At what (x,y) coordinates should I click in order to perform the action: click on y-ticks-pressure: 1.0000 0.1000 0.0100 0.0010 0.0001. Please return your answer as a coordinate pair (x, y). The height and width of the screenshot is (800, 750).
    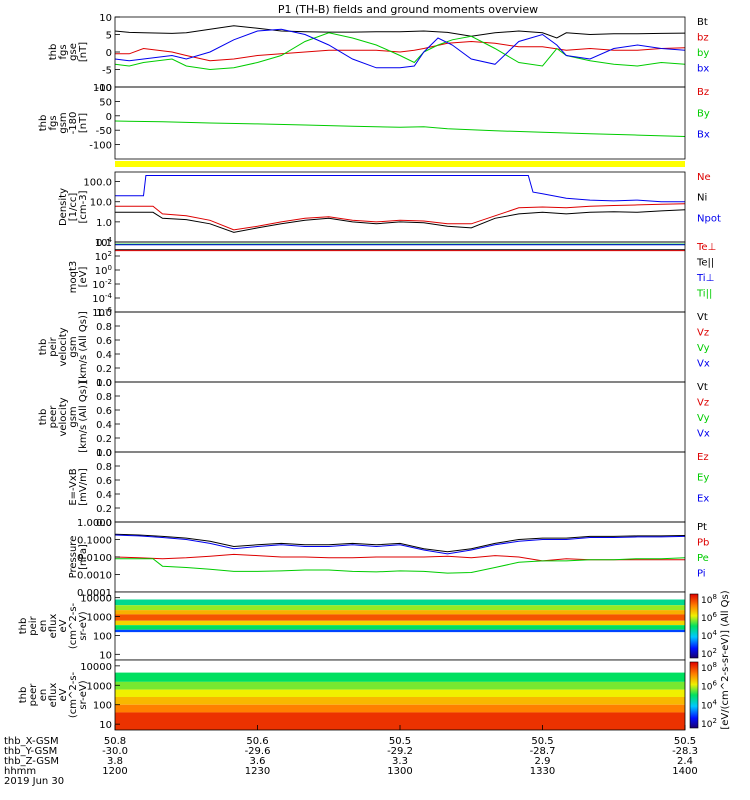
    Looking at the image, I should click on (98, 558).